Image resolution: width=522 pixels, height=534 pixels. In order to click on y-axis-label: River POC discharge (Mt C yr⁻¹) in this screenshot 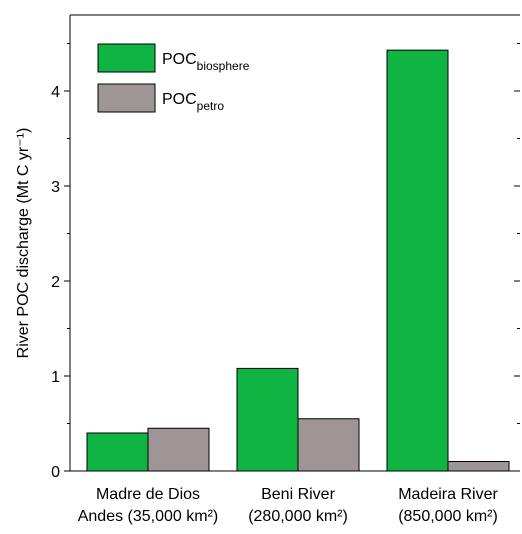, I will do `click(23, 243)`.